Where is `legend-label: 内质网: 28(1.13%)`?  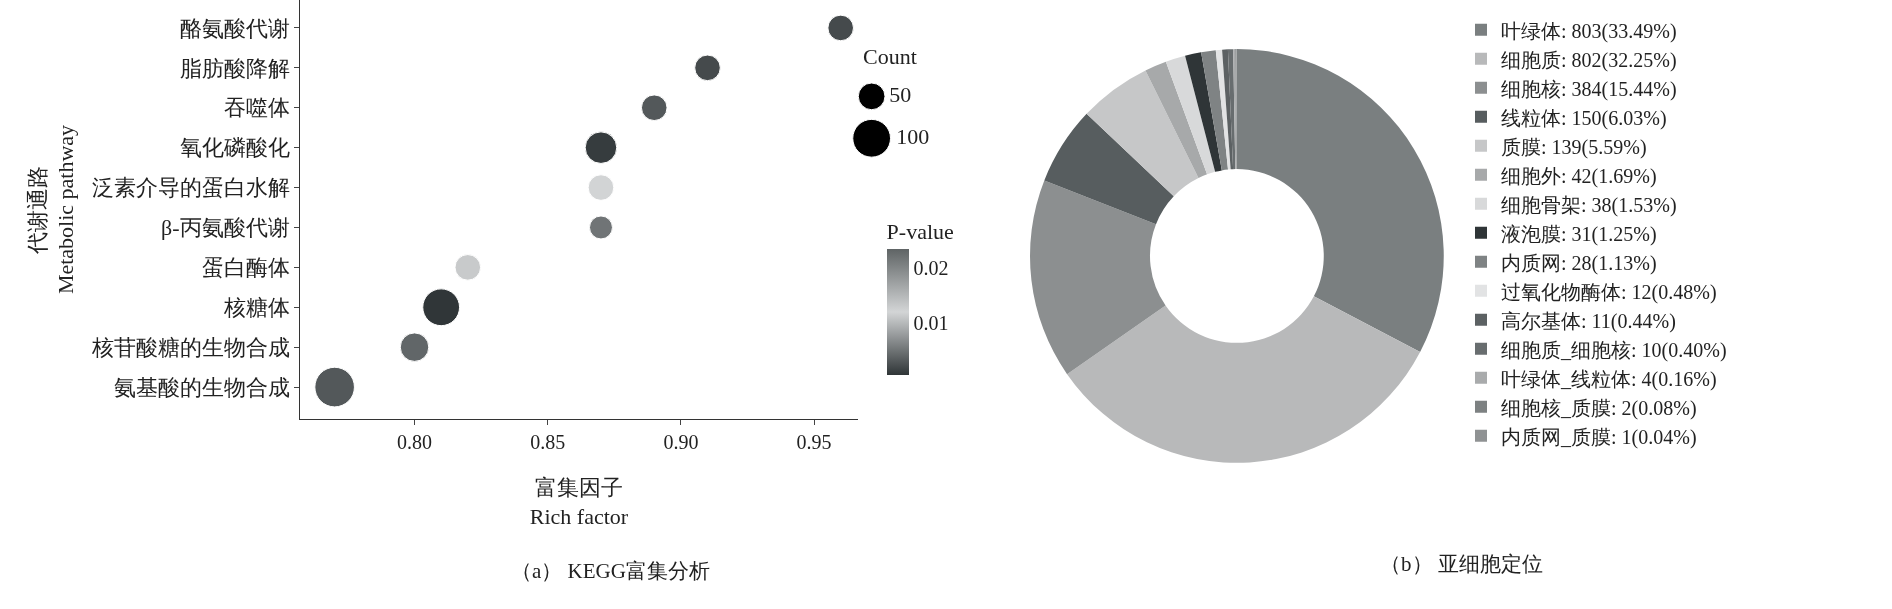
legend-label: 内质网: 28(1.13%) is located at coordinates (1579, 263).